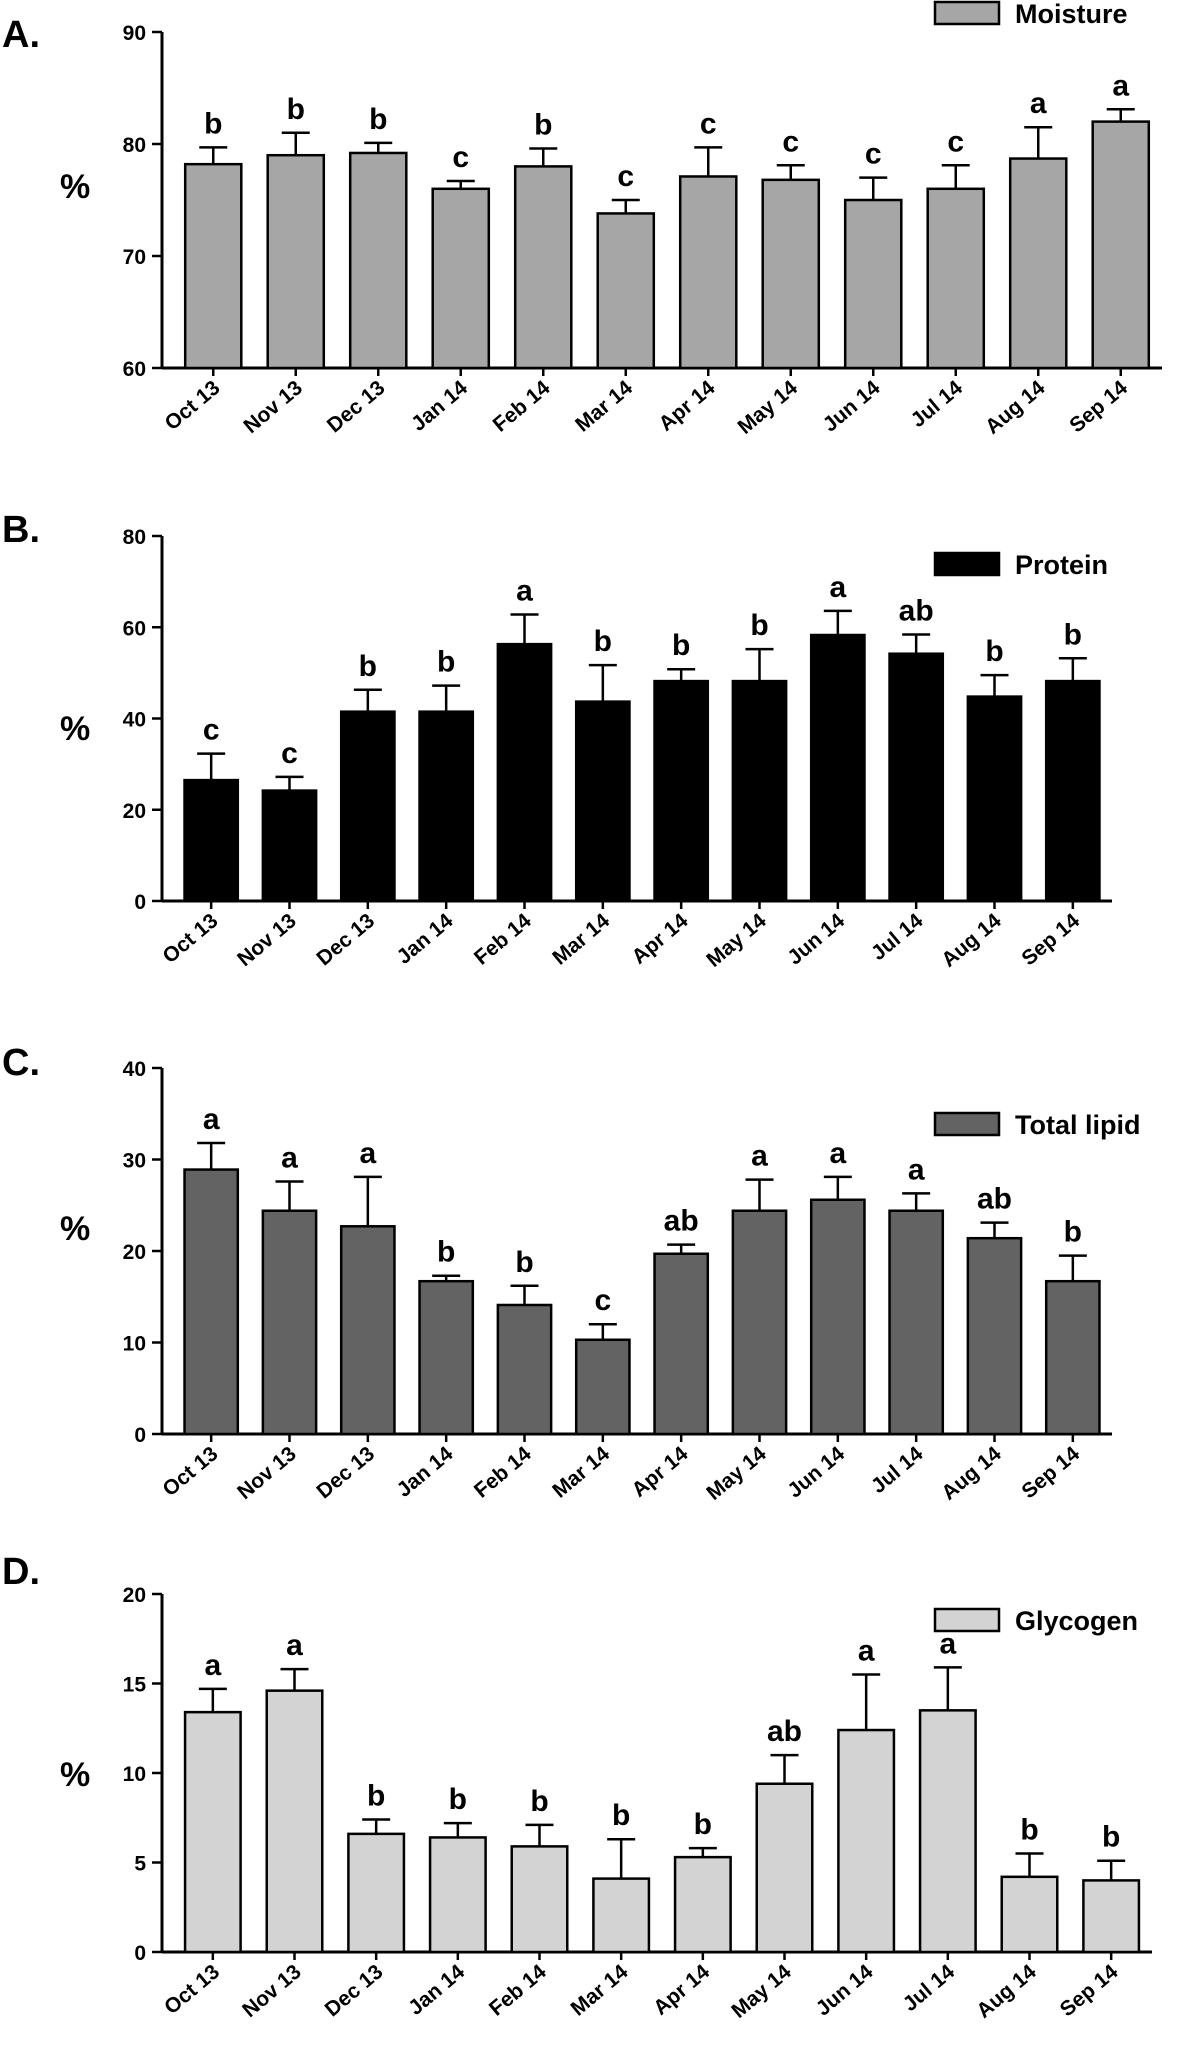 The height and width of the screenshot is (2062, 1200). I want to click on panel-label: D., so click(21, 1572).